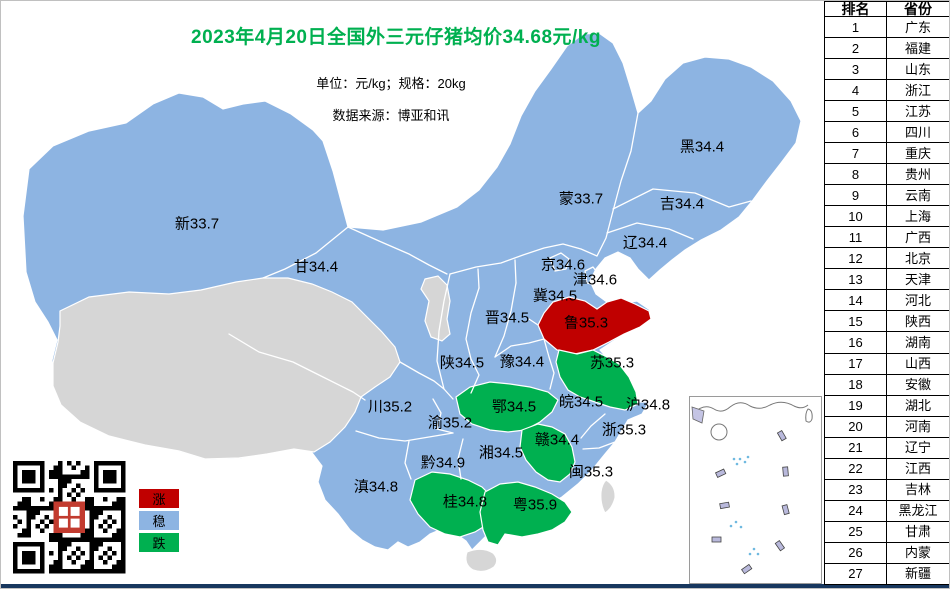 Image resolution: width=950 pixels, height=589 pixels. What do you see at coordinates (855, 216) in the screenshot?
I see `rank-cell: 10` at bounding box center [855, 216].